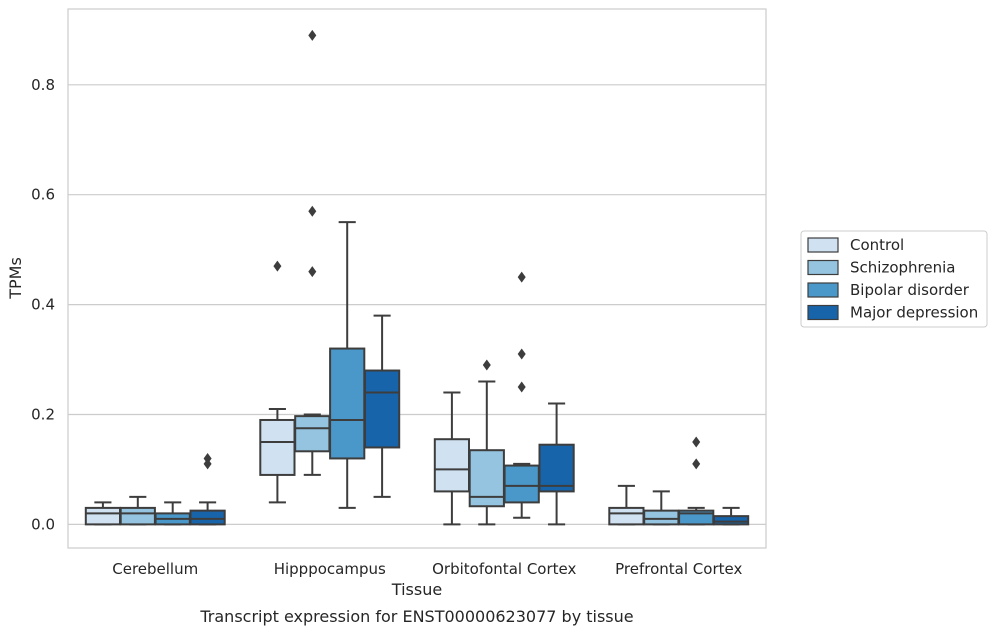  Describe the element at coordinates (330, 569) in the screenshot. I see `x-tick-label: Hipppocampus` at that location.